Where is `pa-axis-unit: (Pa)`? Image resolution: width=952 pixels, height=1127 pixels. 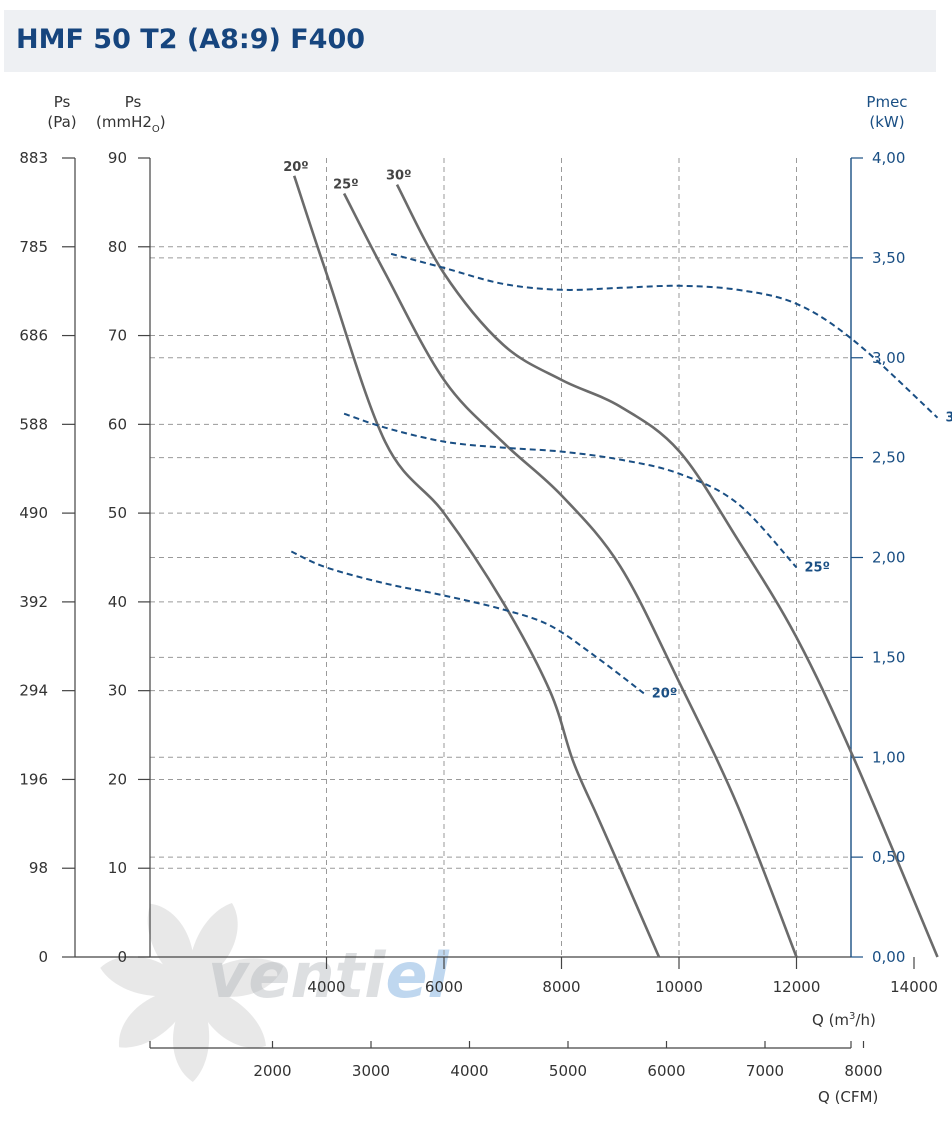
pa-axis-unit: (Pa) is located at coordinates (61, 122).